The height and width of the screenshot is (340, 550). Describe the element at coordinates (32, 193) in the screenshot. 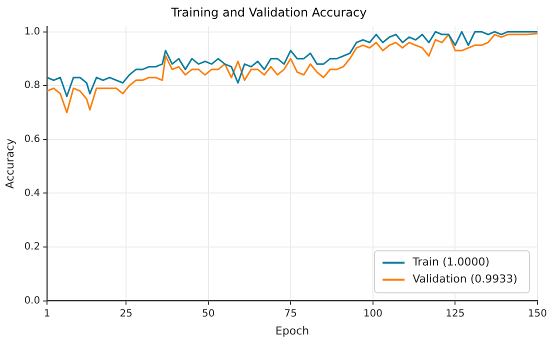

I see `y-tick-label: 0.4` at that location.